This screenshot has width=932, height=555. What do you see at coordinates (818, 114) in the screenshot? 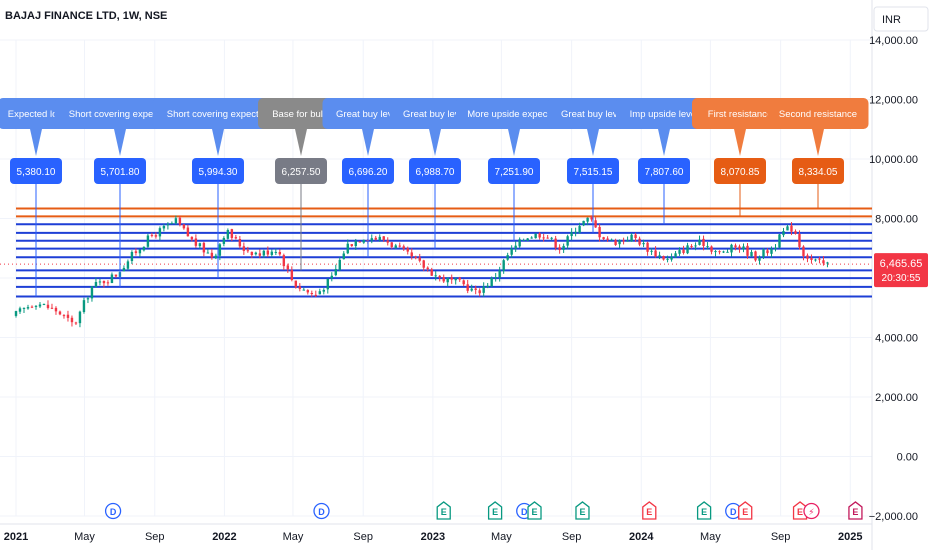
I see `callout-note-text: Second resistance` at bounding box center [818, 114].